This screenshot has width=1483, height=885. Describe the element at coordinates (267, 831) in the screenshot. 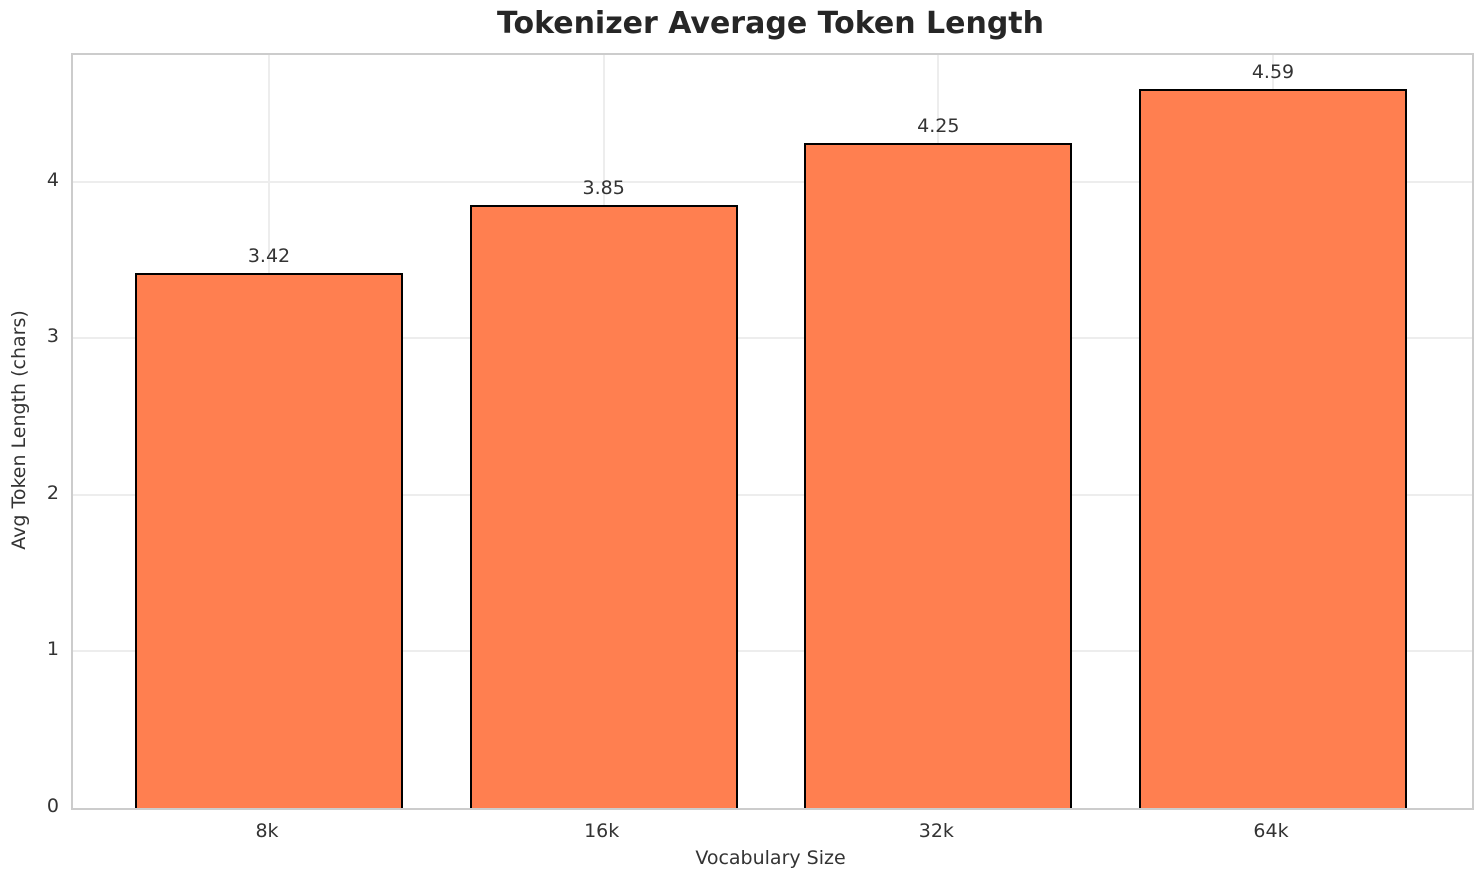

I see `x-tick-label: 8k` at that location.